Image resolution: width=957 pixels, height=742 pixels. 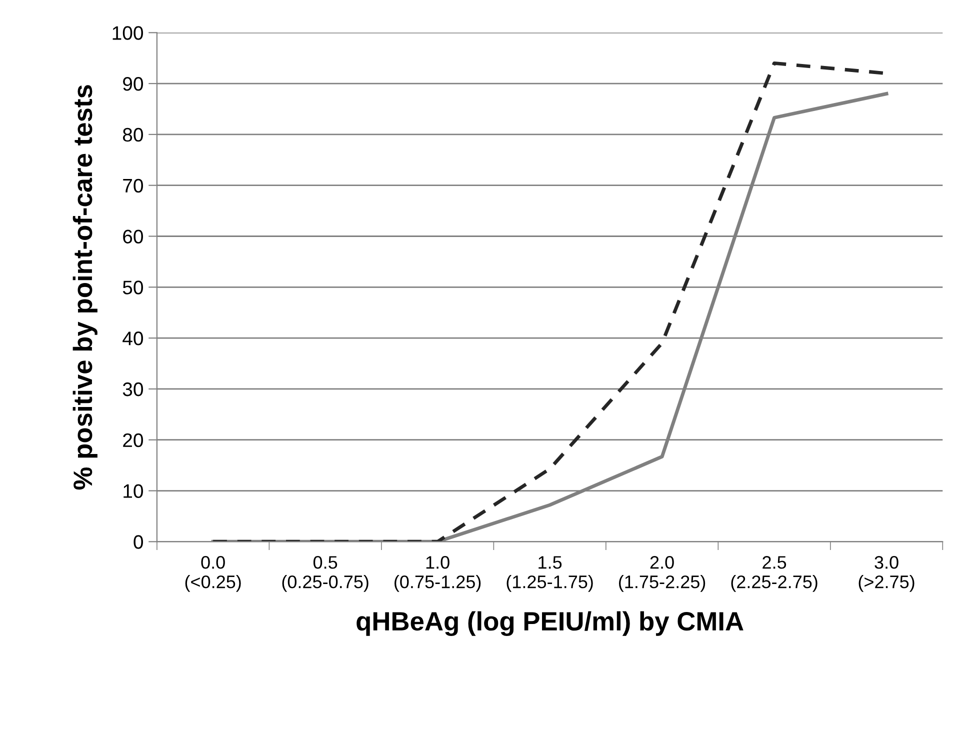 What do you see at coordinates (886, 574) in the screenshot?
I see `x-tick-label: 3.0 (>2.75)` at bounding box center [886, 574].